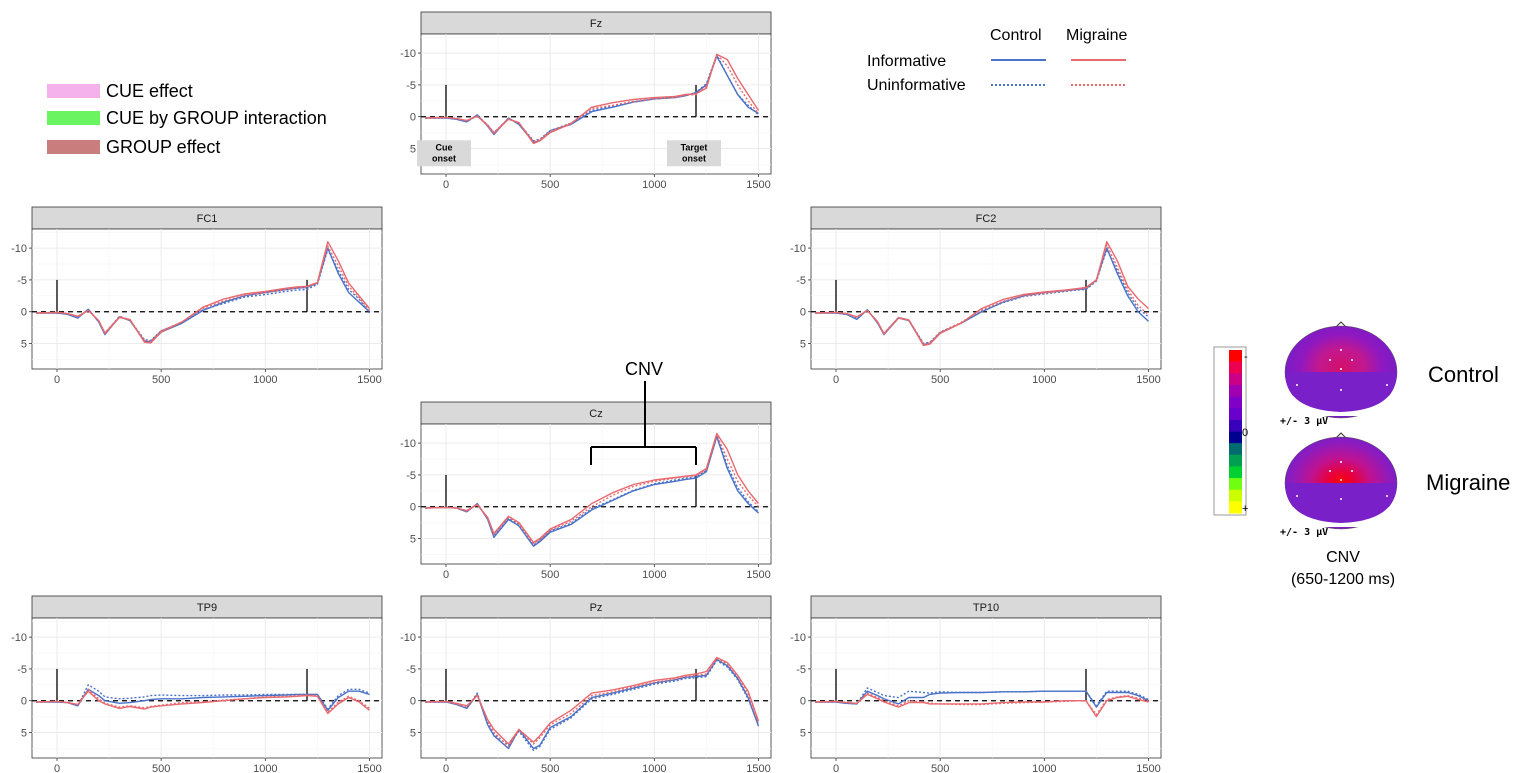 The height and width of the screenshot is (773, 1516). I want to click on topomap-caption-line1: CNV, so click(1343, 557).